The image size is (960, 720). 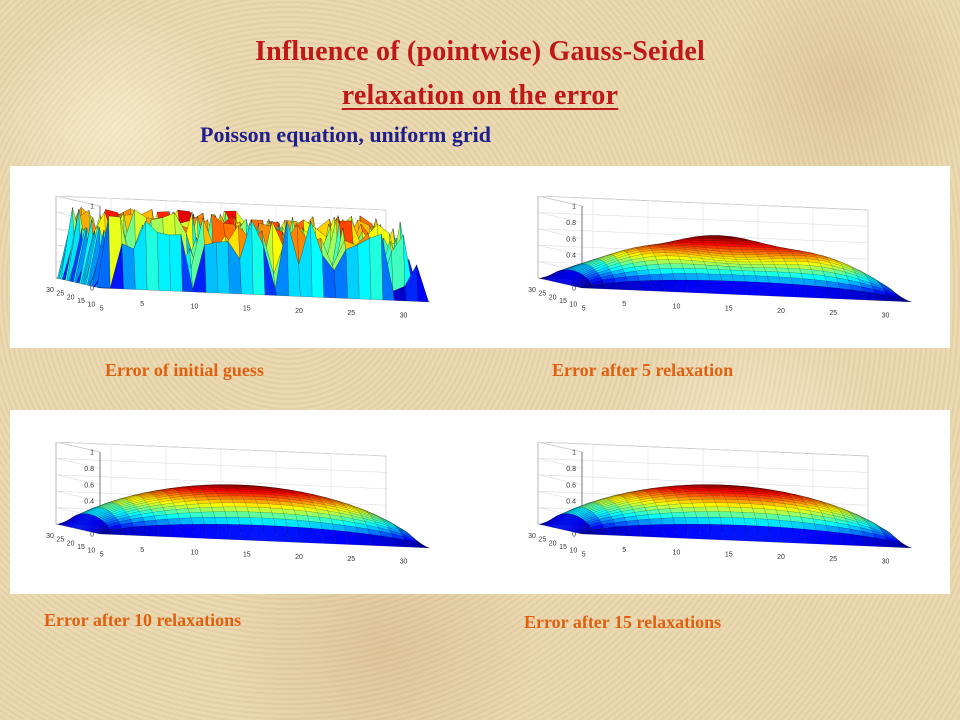 What do you see at coordinates (184, 370) in the screenshot?
I see `caption-initial-guess: Error of initial guess` at bounding box center [184, 370].